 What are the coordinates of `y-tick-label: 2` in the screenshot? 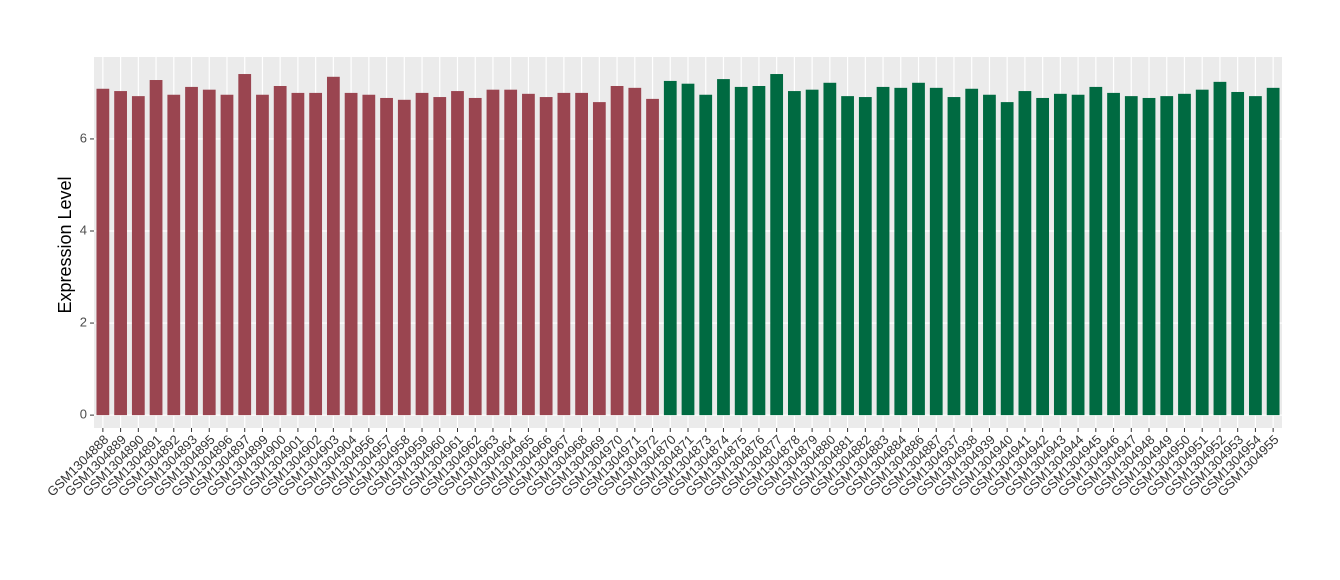 It's located at (83, 321).